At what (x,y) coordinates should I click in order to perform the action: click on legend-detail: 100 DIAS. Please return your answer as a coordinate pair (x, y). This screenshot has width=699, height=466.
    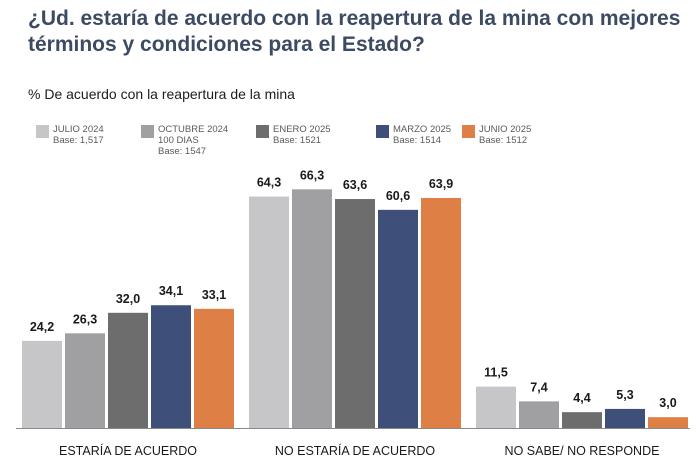
    Looking at the image, I should click on (178, 140).